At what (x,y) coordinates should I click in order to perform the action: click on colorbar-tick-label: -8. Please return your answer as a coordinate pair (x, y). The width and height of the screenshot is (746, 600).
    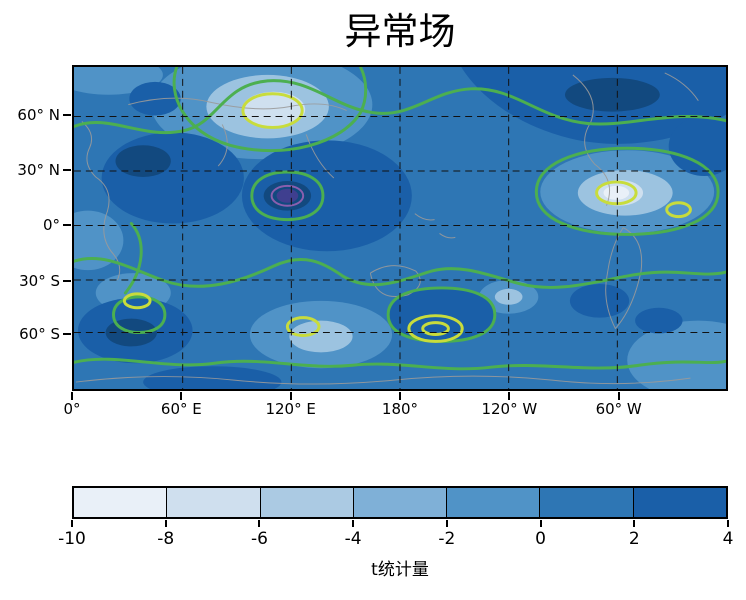
    Looking at the image, I should click on (166, 539).